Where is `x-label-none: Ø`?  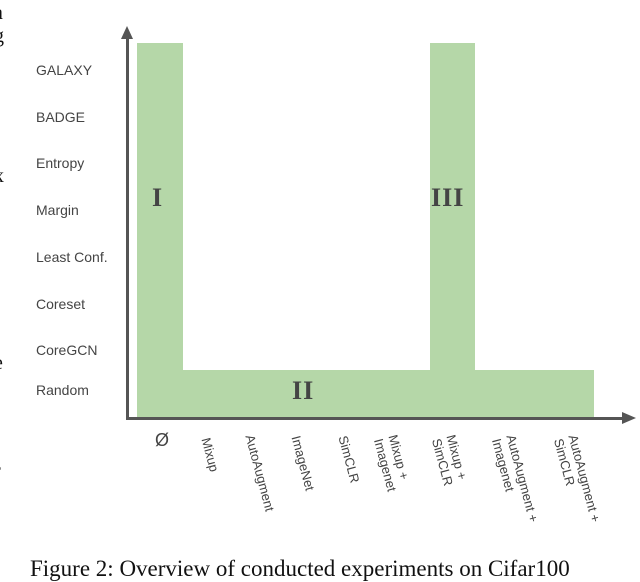
x-label-none: Ø is located at coordinates (162, 440).